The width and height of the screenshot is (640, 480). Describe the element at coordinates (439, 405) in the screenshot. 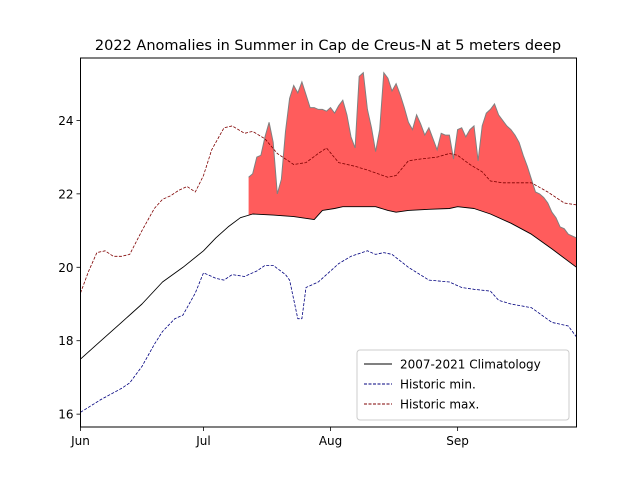

I see `legend-label: Historic max.` at that location.